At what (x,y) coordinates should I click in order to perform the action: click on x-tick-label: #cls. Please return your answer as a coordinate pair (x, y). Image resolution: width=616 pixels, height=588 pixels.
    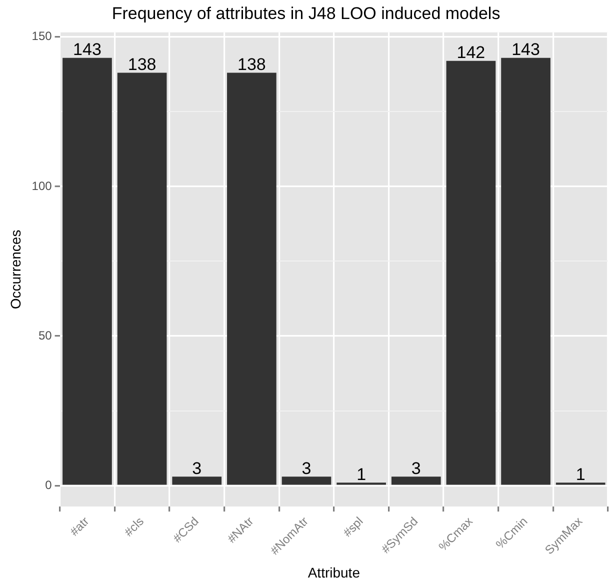
    Looking at the image, I should click on (134, 527).